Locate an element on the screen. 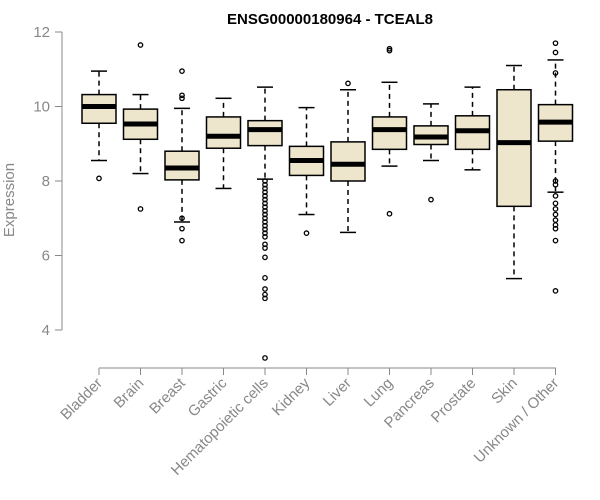  box-prostate is located at coordinates (472, 128).